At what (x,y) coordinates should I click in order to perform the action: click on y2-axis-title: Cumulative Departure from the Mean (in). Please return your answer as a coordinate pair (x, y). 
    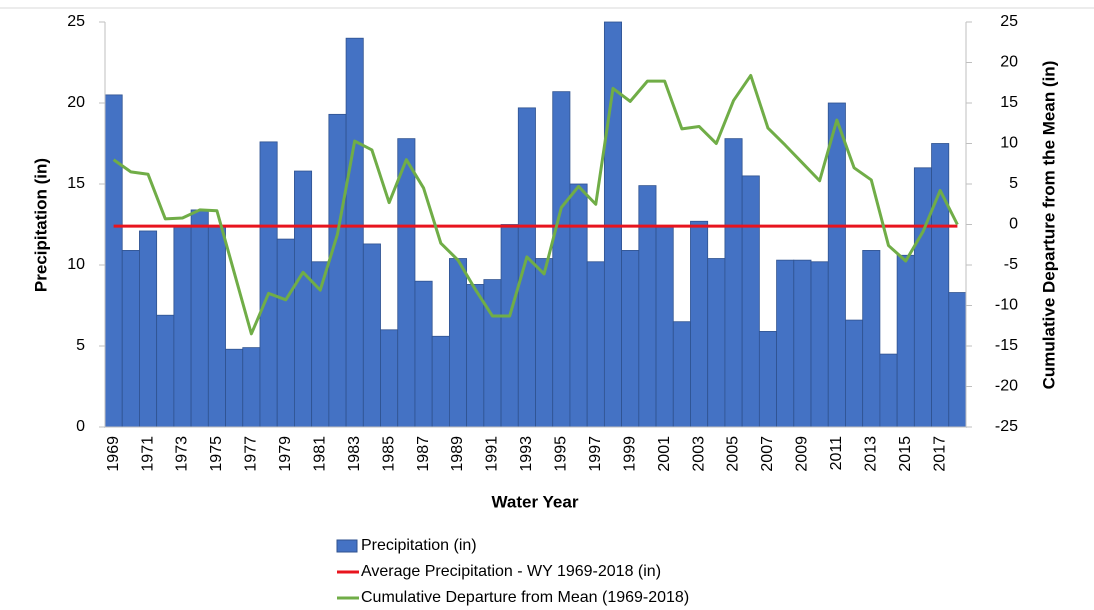
    Looking at the image, I should click on (1048, 225).